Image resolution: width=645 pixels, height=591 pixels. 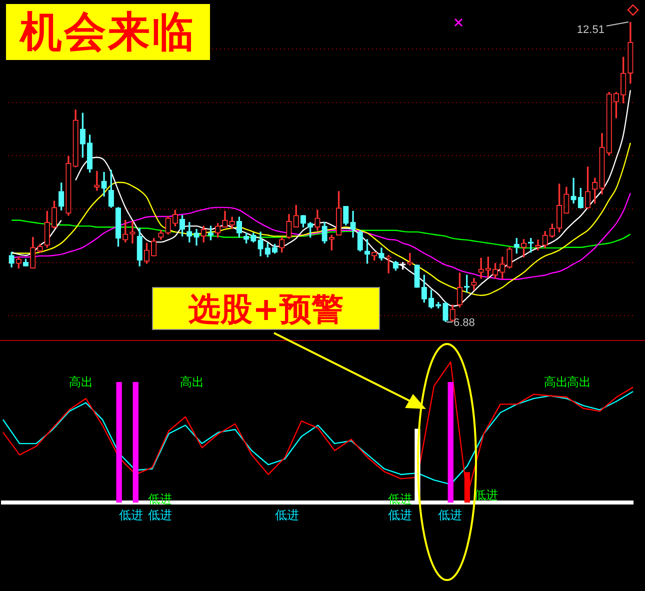 What do you see at coordinates (108, 32) in the screenshot?
I see `chart-title: 机会来临` at bounding box center [108, 32].